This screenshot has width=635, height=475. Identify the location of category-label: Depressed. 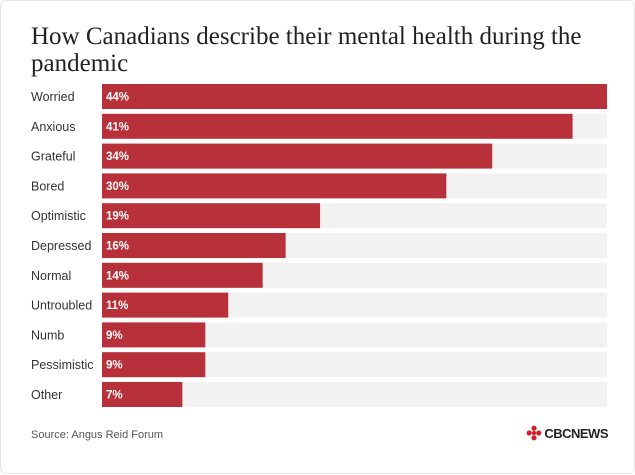
(61, 246).